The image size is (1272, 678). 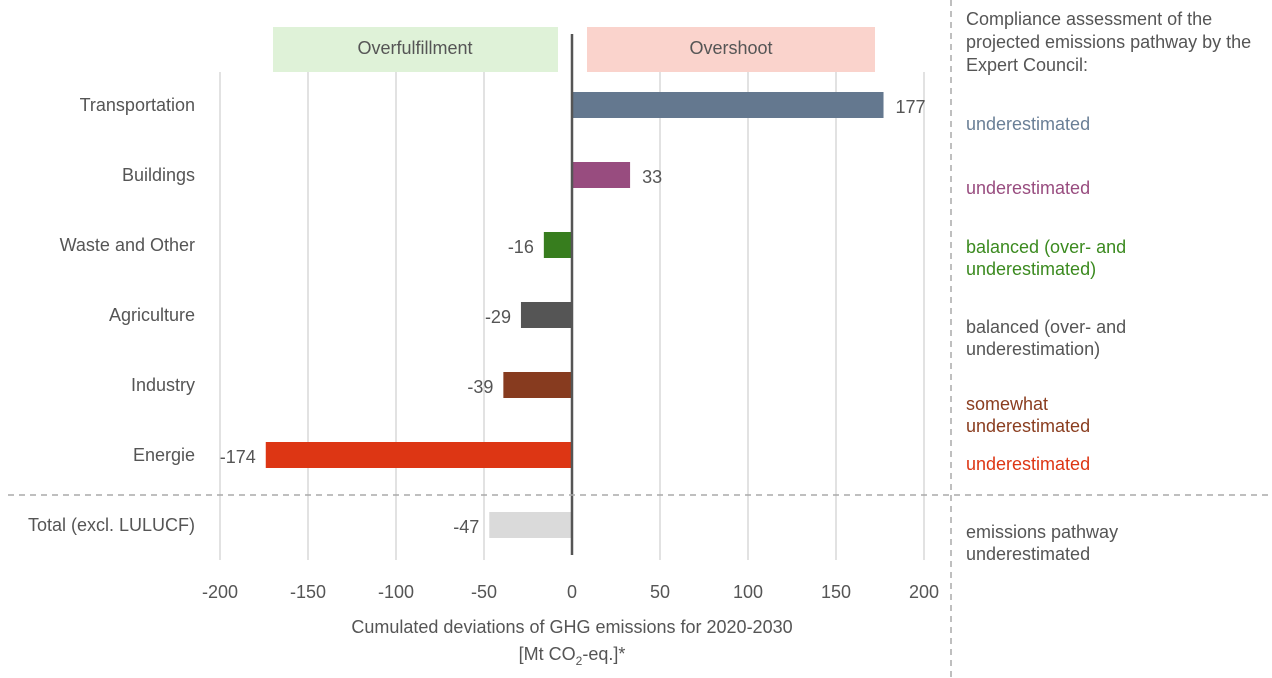 What do you see at coordinates (396, 592) in the screenshot?
I see `x-tick-label: -100` at bounding box center [396, 592].